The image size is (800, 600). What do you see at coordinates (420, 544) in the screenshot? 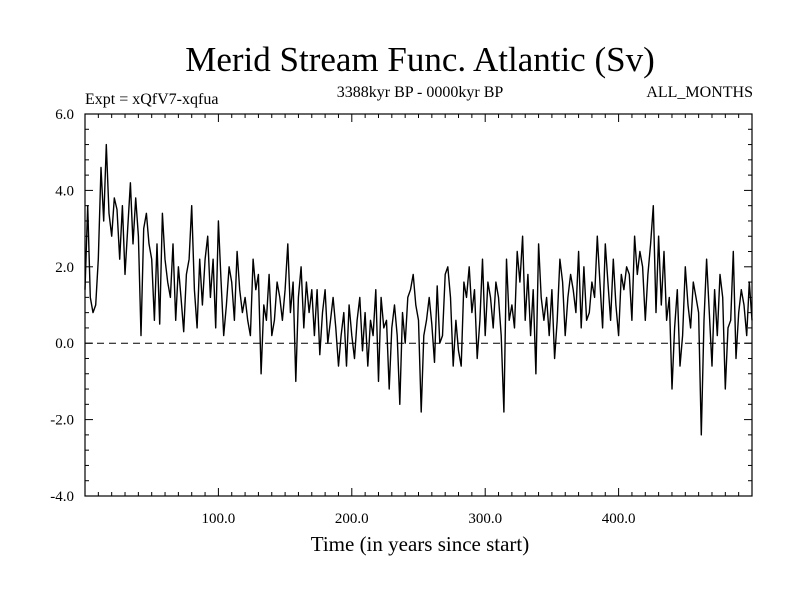
I see `x-axis-label: Time (in years since start)` at bounding box center [420, 544].